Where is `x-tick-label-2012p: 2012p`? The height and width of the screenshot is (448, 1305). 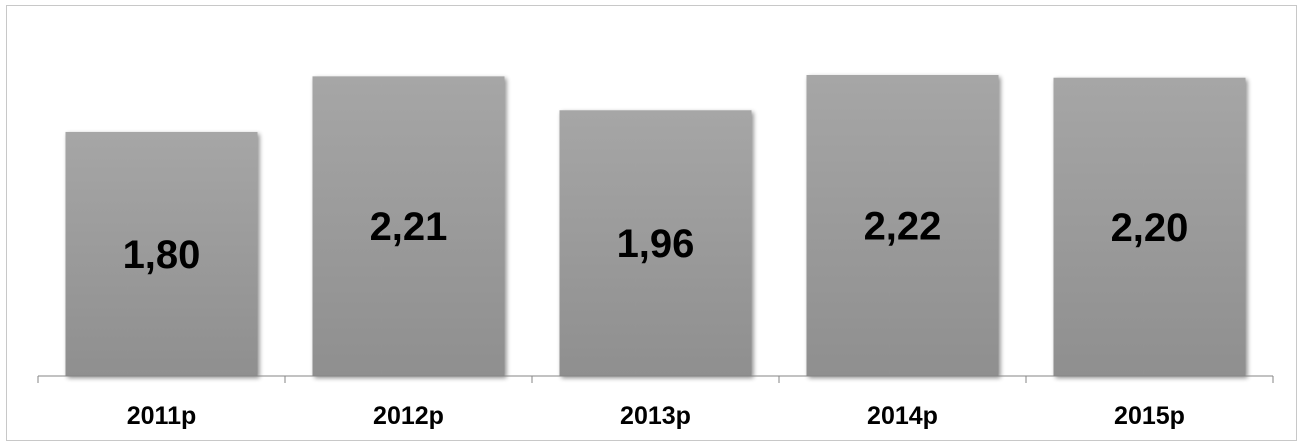 x-tick-label-2012p: 2012p is located at coordinates (408, 416).